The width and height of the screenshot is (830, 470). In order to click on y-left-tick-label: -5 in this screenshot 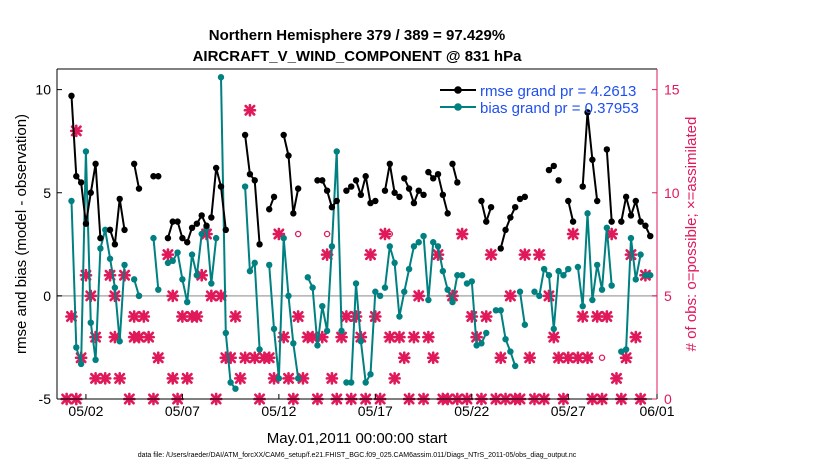, I will do `click(45, 399)`.